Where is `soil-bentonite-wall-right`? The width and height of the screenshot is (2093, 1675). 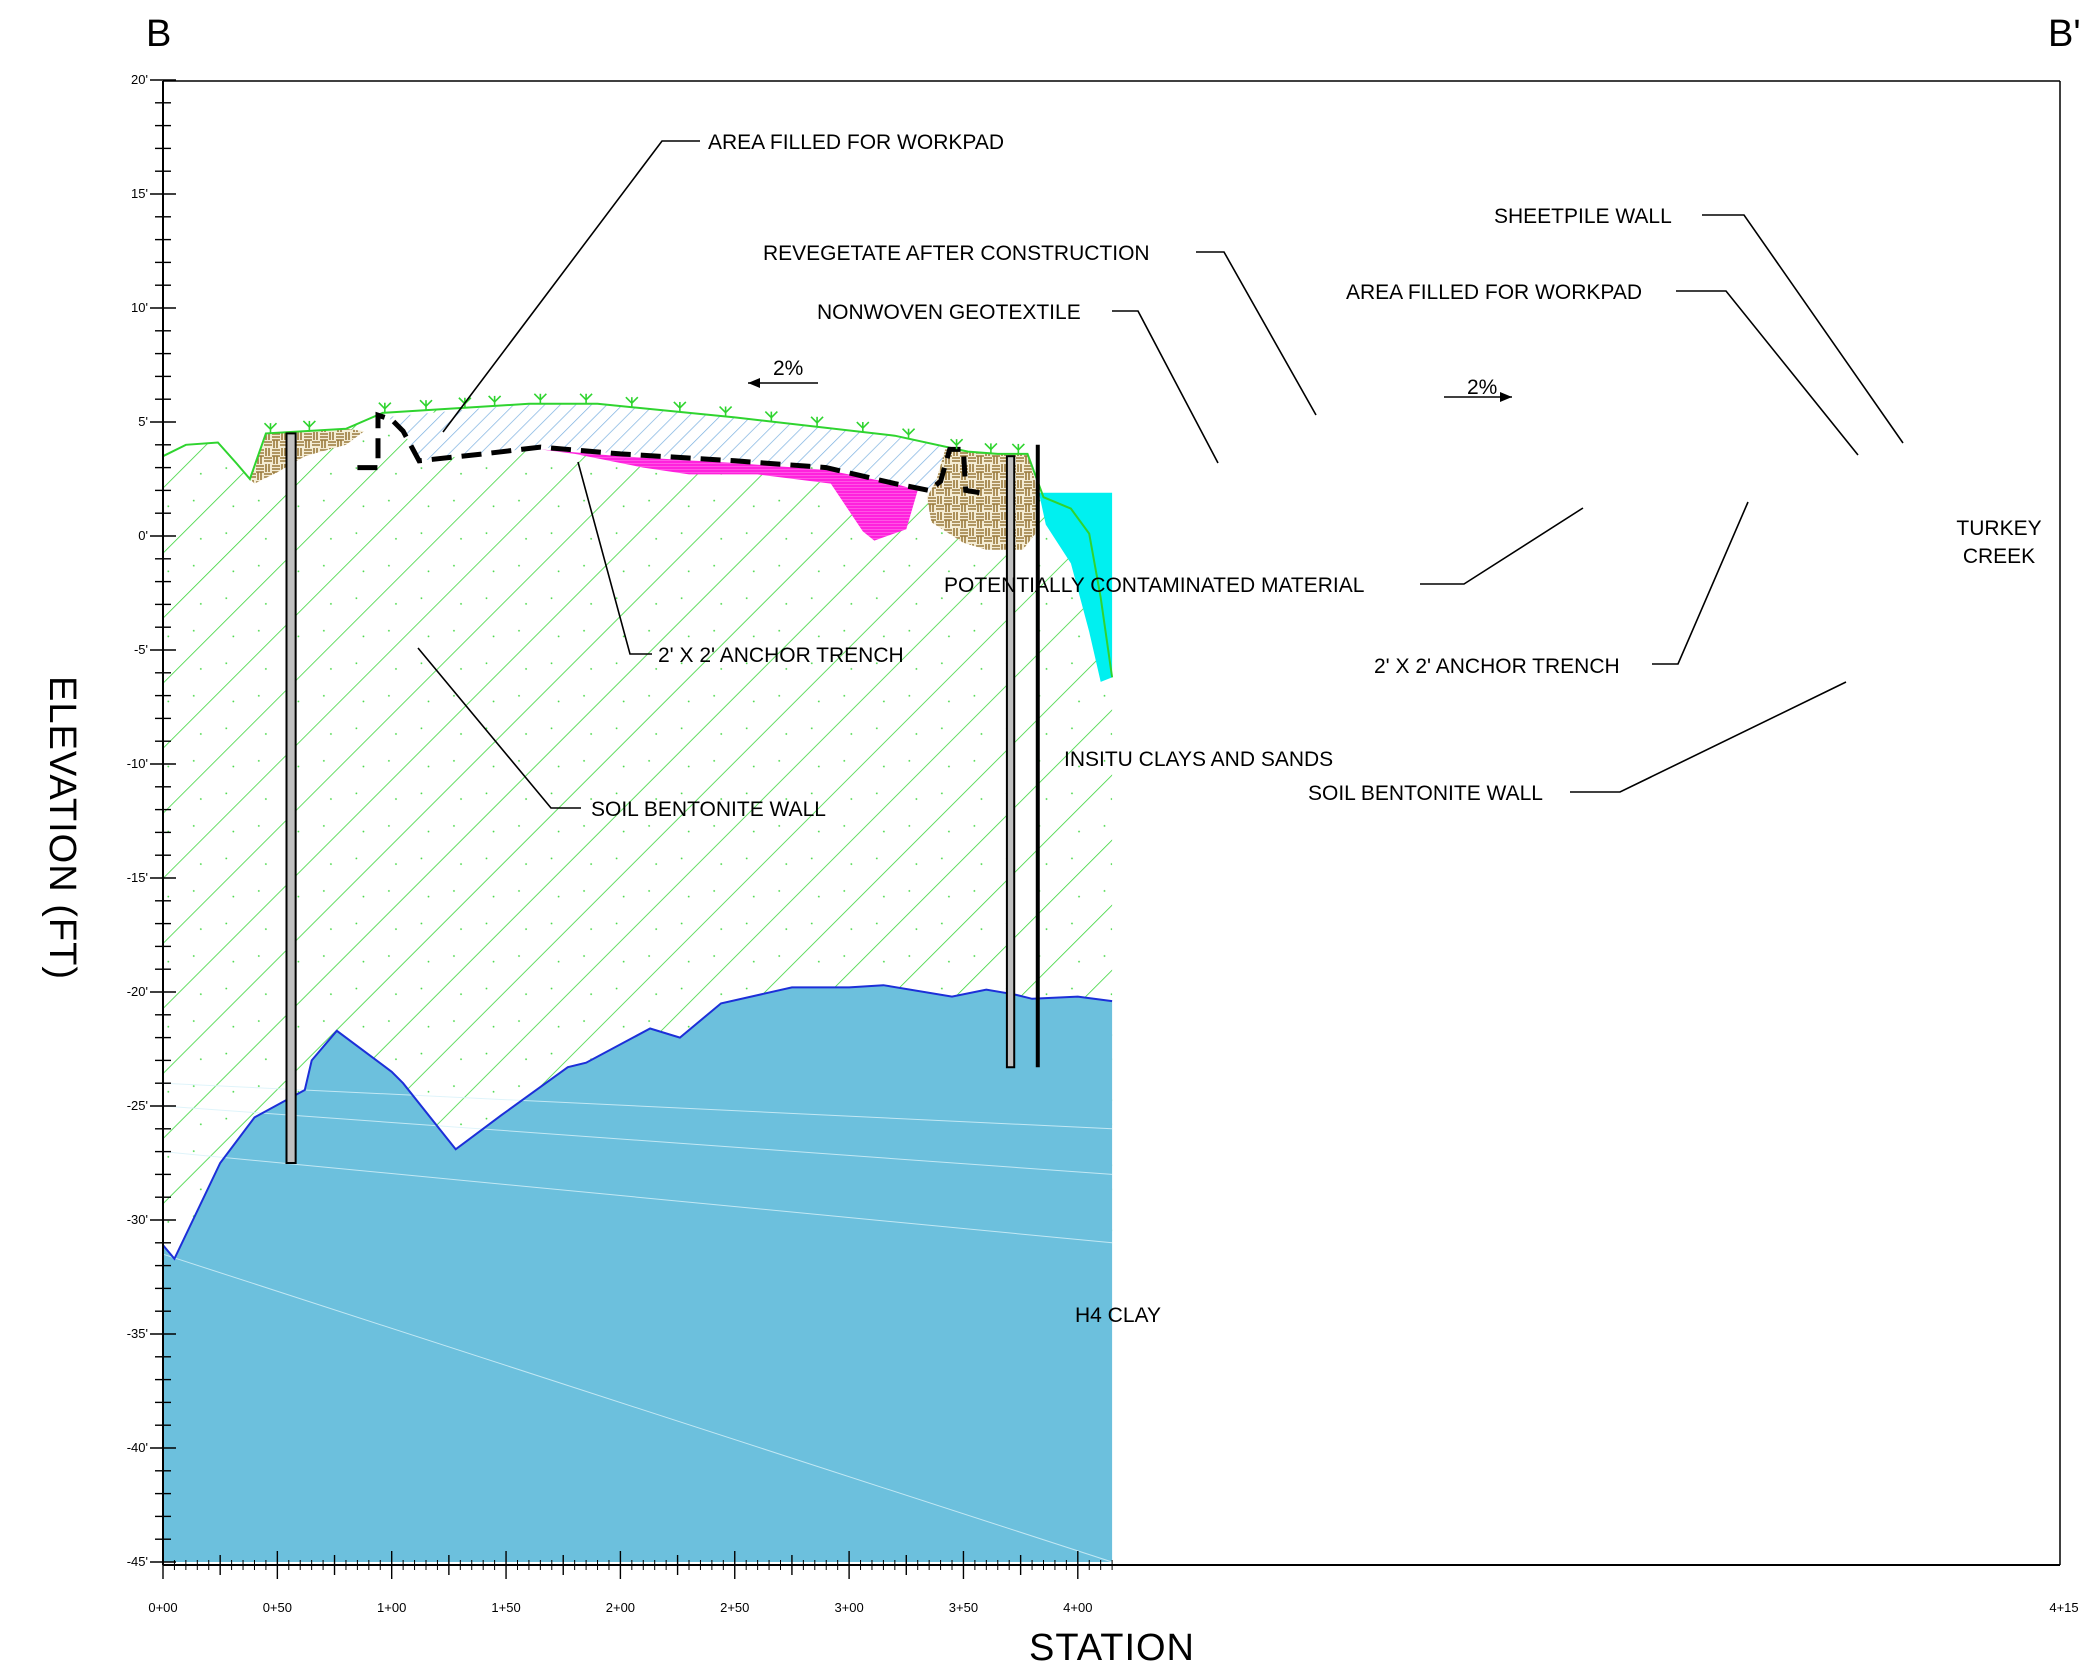 soil-bentonite-wall-right is located at coordinates (1010, 762).